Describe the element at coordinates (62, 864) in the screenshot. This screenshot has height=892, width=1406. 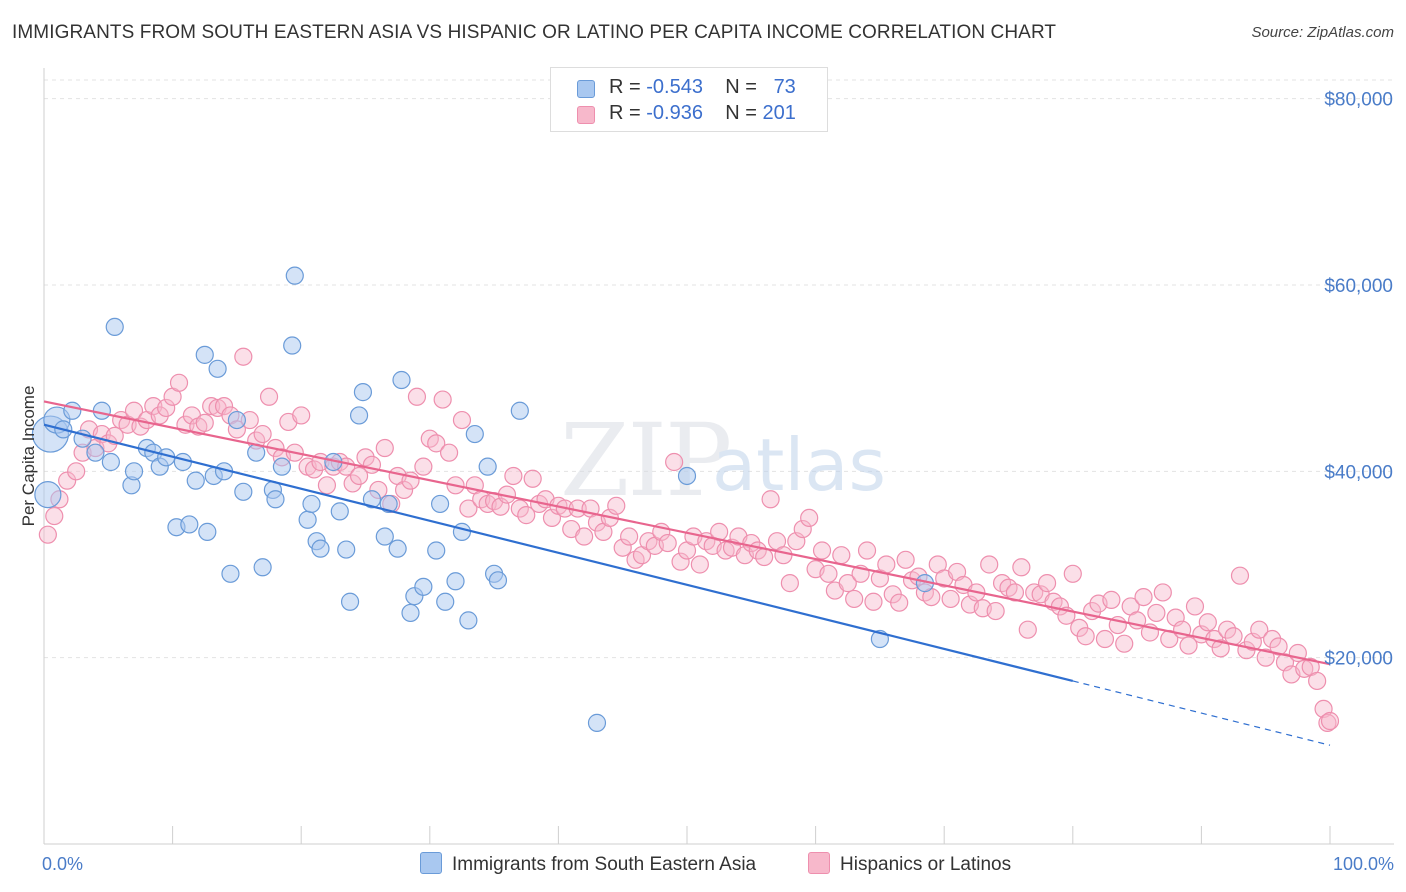
I see `x-axis-min-label: 0.0%` at that location.